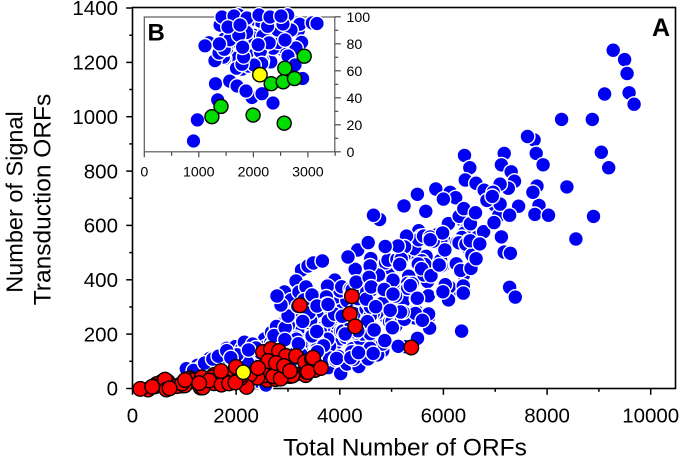 The width and height of the screenshot is (688, 464). Describe the element at coordinates (355, 99) in the screenshot. I see `svg-text: 40` at that location.